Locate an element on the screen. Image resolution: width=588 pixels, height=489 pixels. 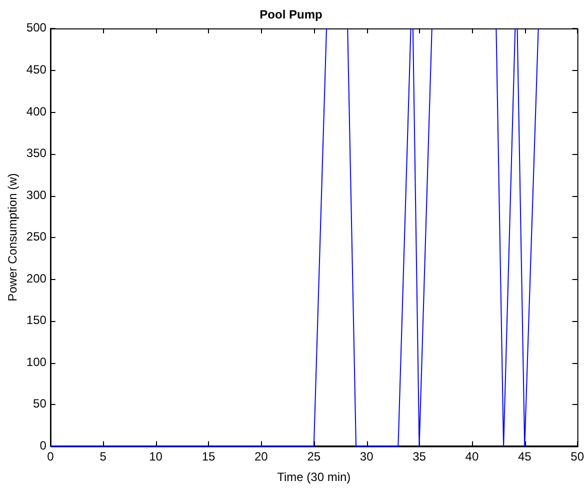
y-tick-label: 250 is located at coordinates (36, 237).